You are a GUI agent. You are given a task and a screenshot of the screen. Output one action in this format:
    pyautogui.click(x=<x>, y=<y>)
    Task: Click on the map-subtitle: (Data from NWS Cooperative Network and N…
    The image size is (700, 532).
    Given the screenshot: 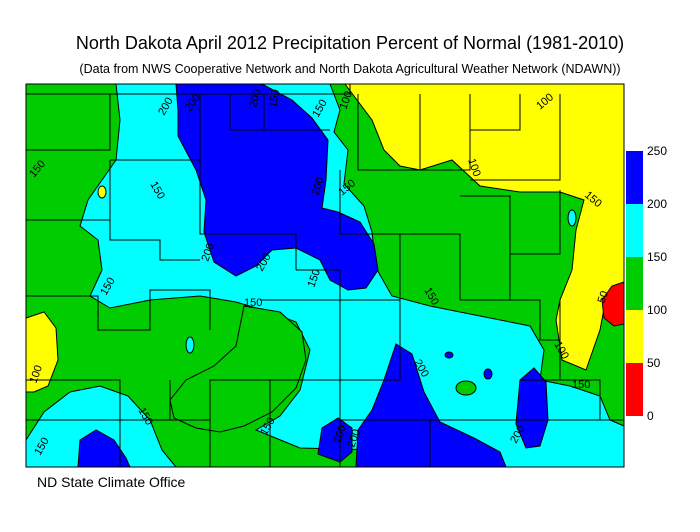 What is the action you would take?
    pyautogui.click(x=350, y=69)
    